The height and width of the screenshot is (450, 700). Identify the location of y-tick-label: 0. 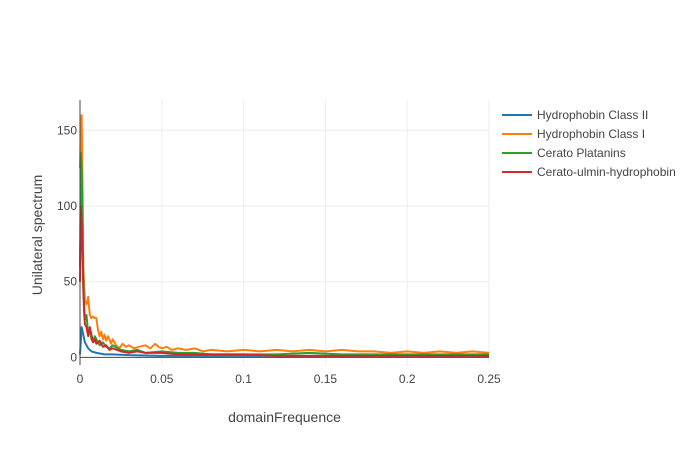
(73, 357).